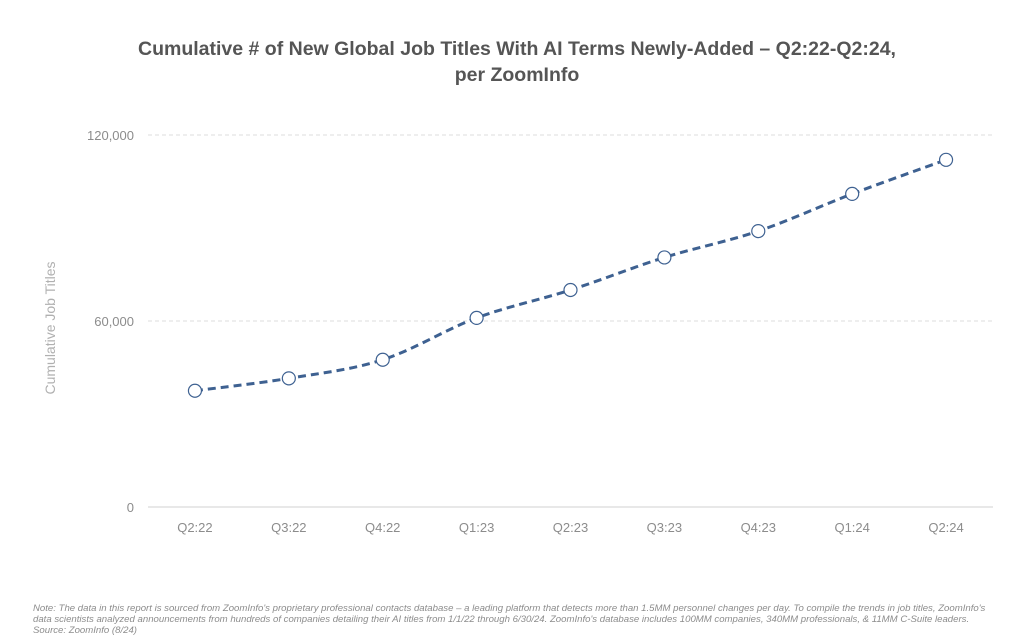  What do you see at coordinates (288, 527) in the screenshot?
I see `x-tick-label: Q3:22` at bounding box center [288, 527].